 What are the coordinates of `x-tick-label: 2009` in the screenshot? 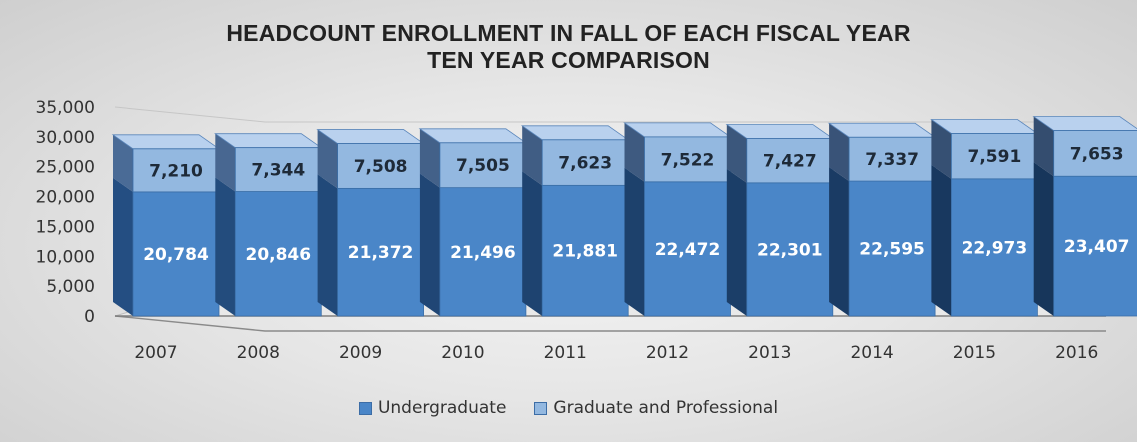 It's located at (360, 353).